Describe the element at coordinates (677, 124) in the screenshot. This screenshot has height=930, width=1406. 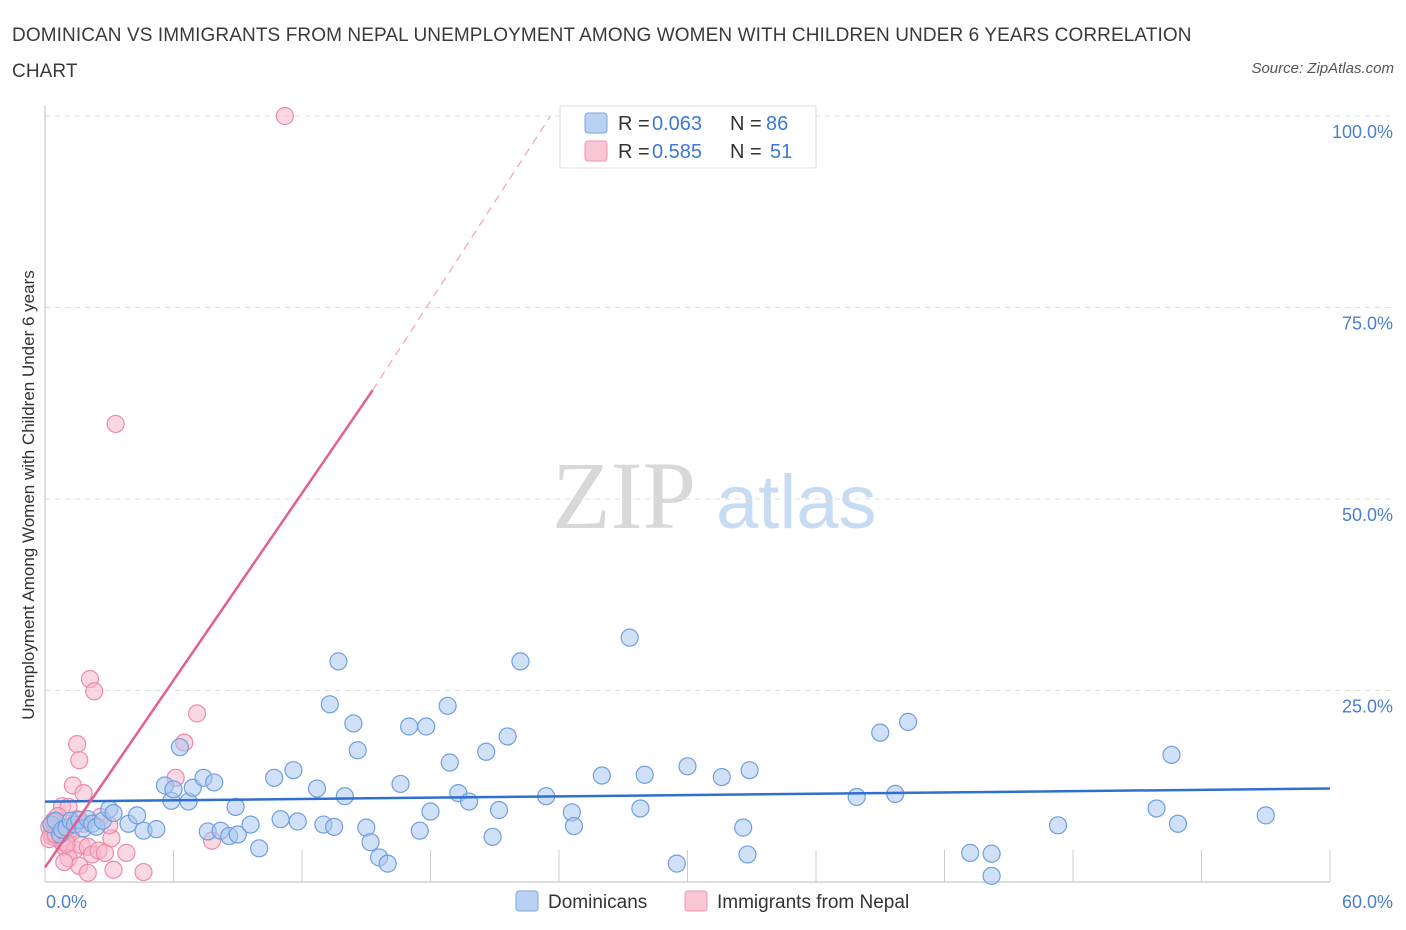
I see `legend-r-value-1: 0.063` at that location.